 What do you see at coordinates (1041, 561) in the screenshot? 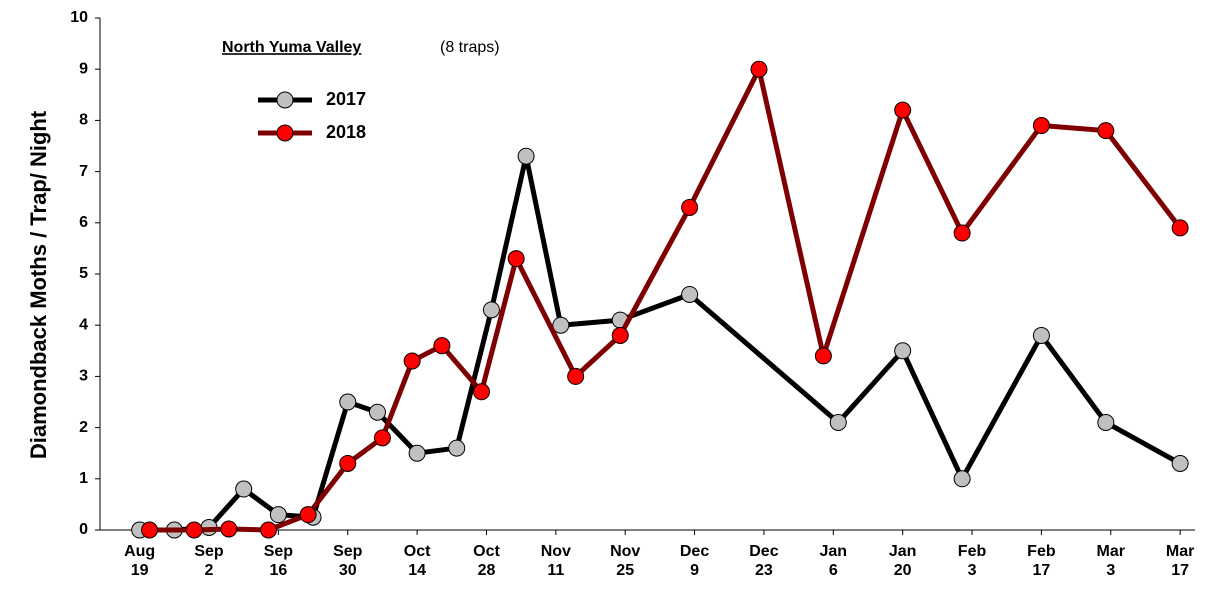
I see `x-tick-label: Feb 17` at bounding box center [1041, 561].